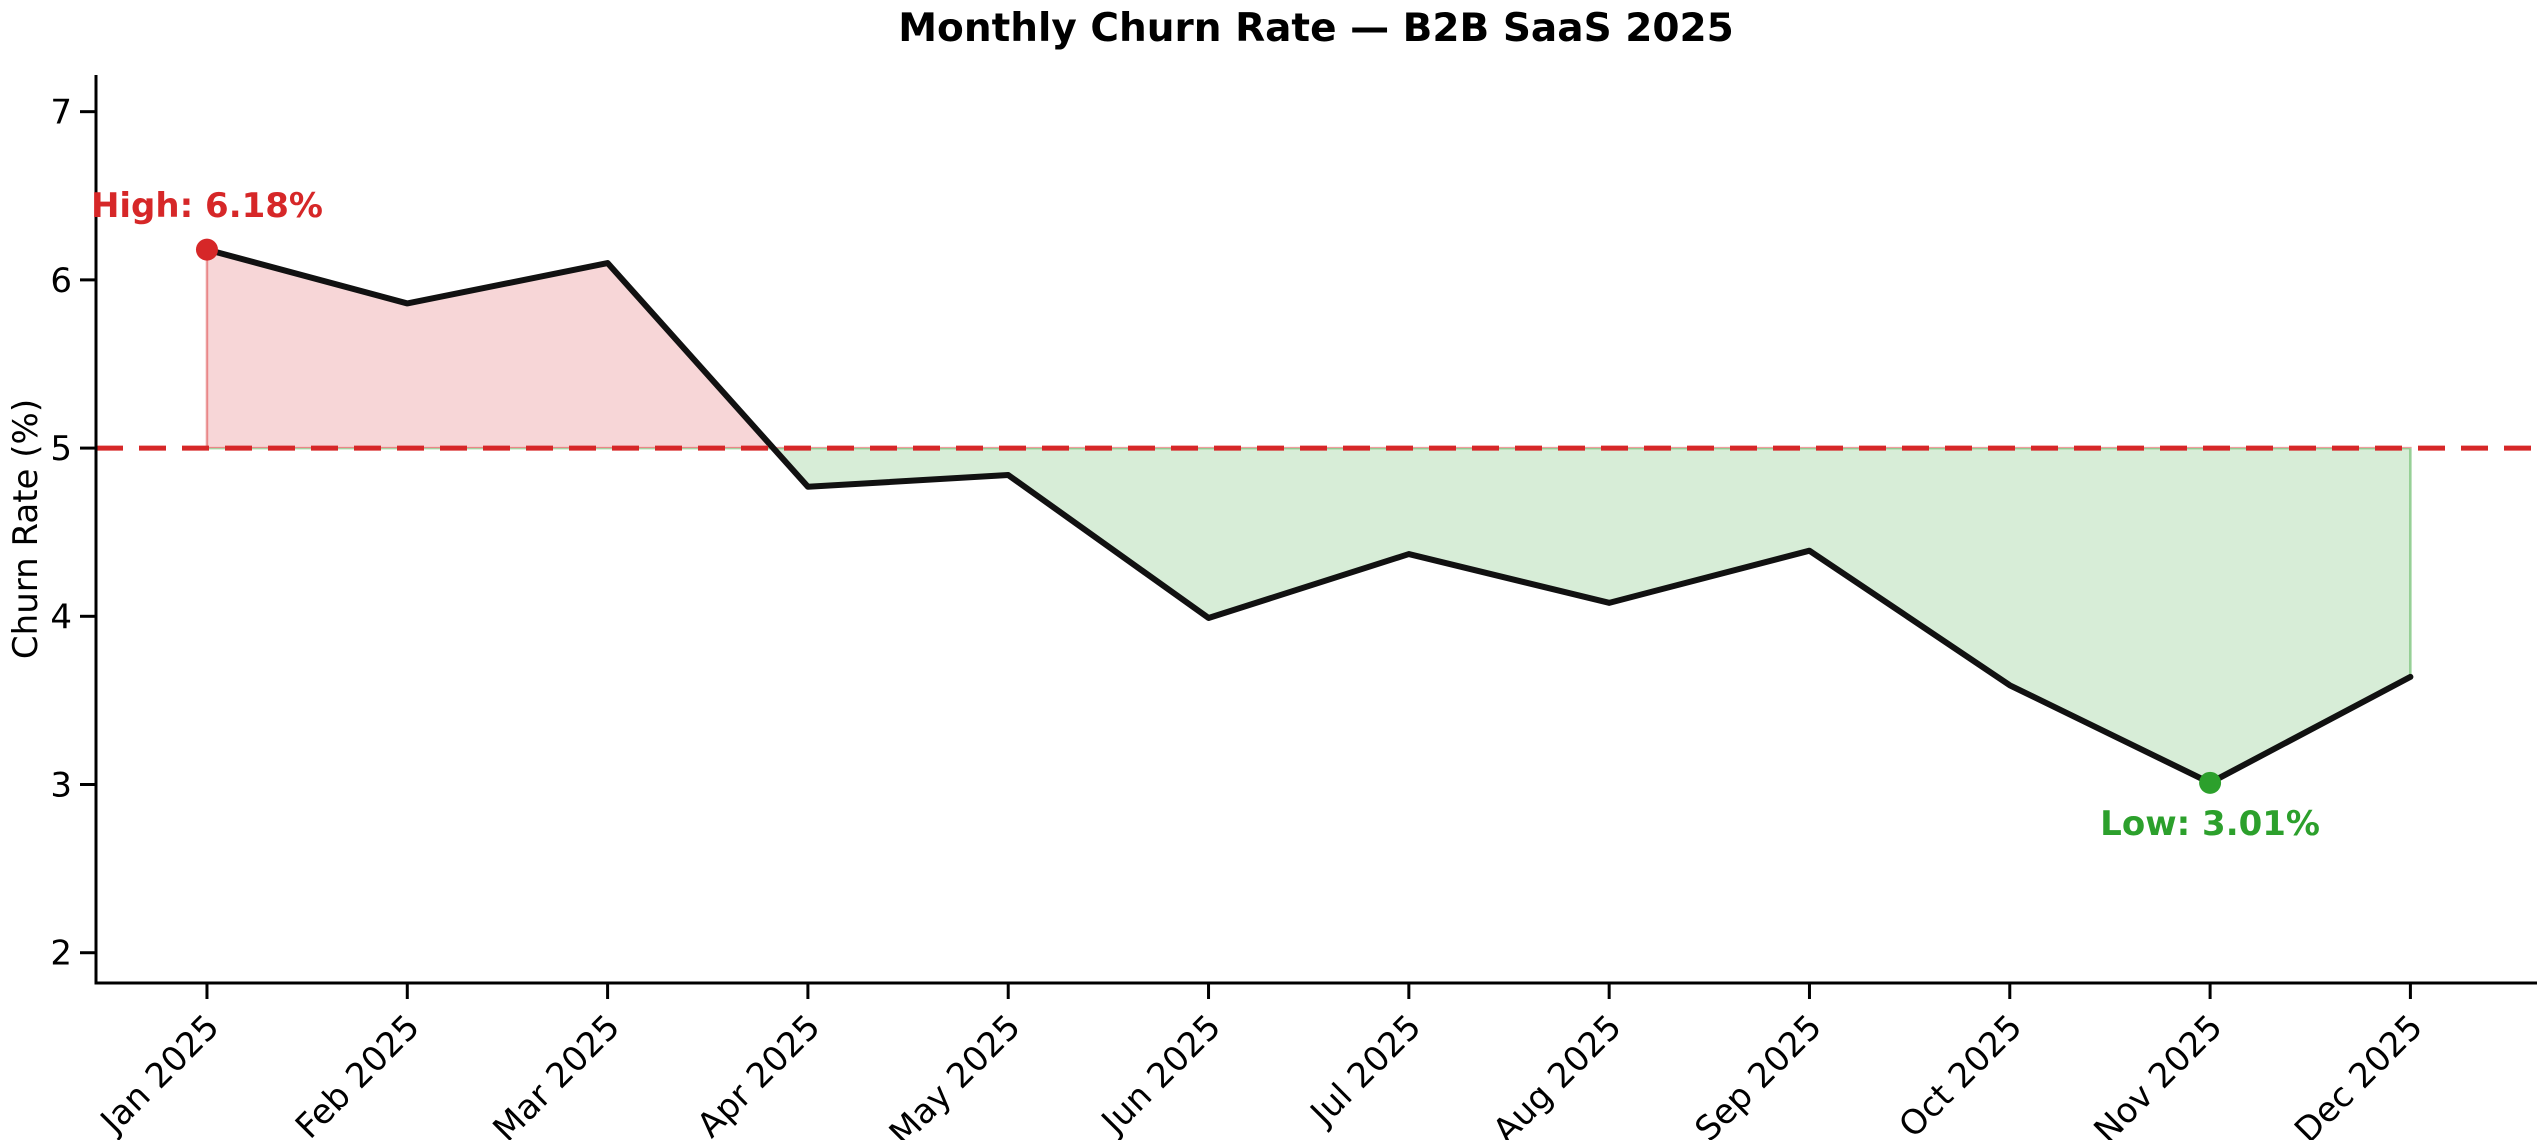 This screenshot has height=1140, width=2540. Describe the element at coordinates (26, 529) in the screenshot. I see `y-axis-label: Churn Rate (%)` at that location.